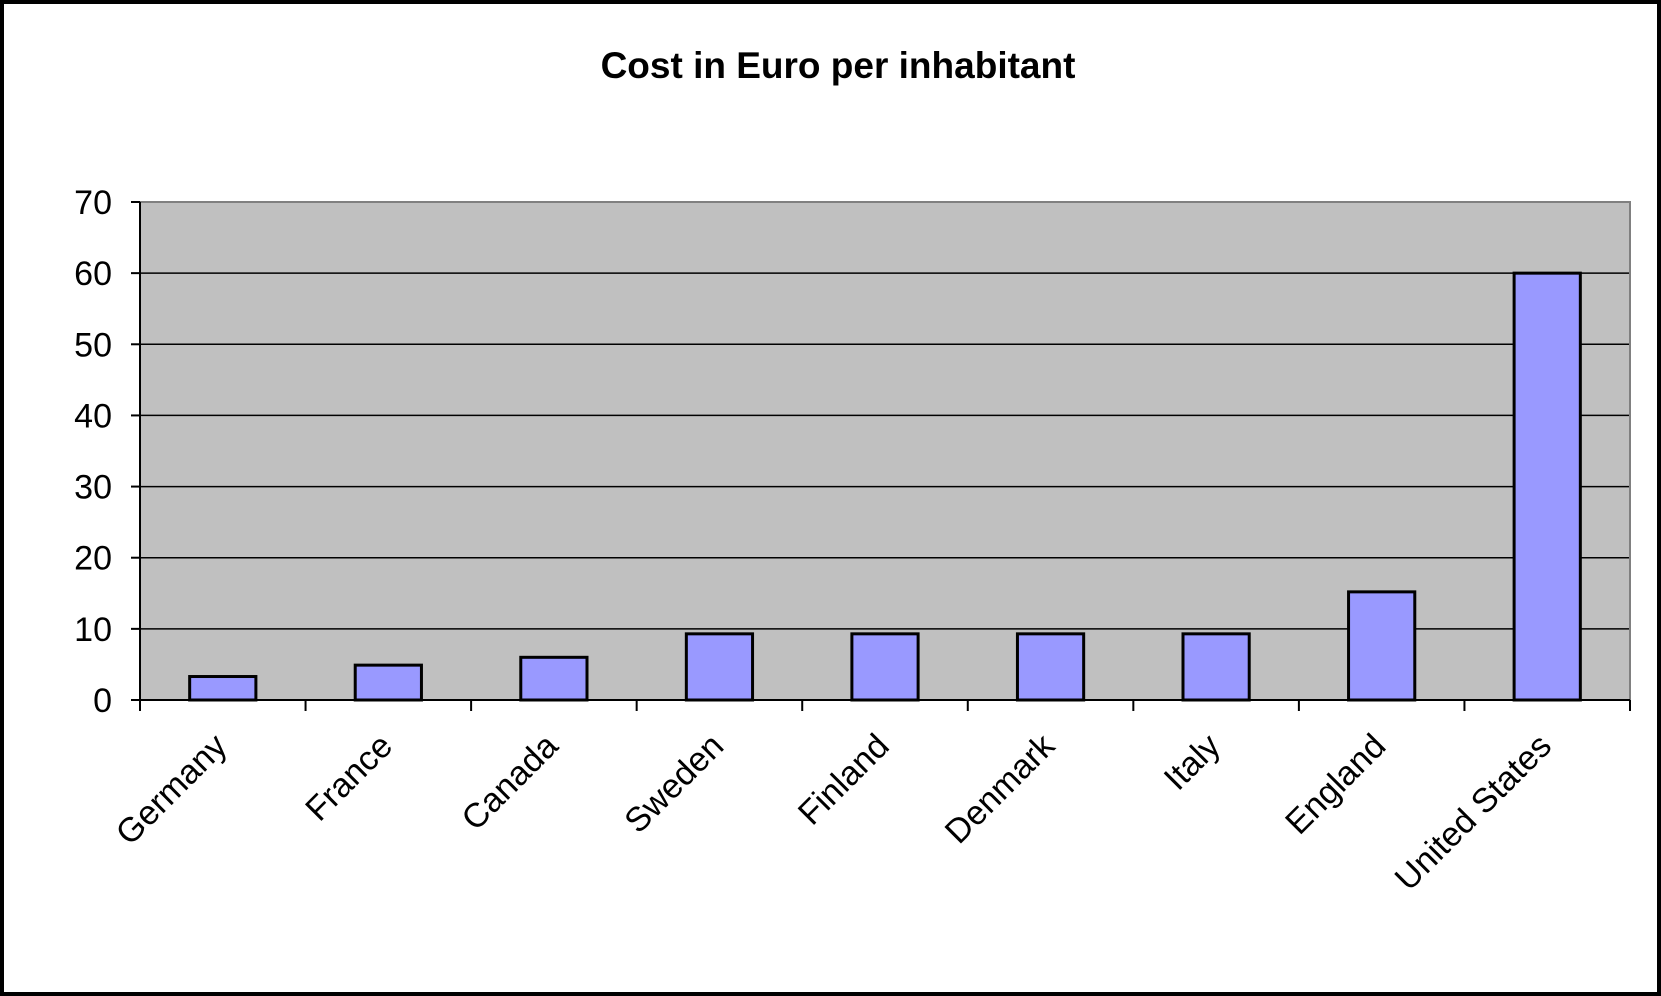  What do you see at coordinates (93, 559) in the screenshot?
I see `y-tick-label-20: 20` at bounding box center [93, 559].